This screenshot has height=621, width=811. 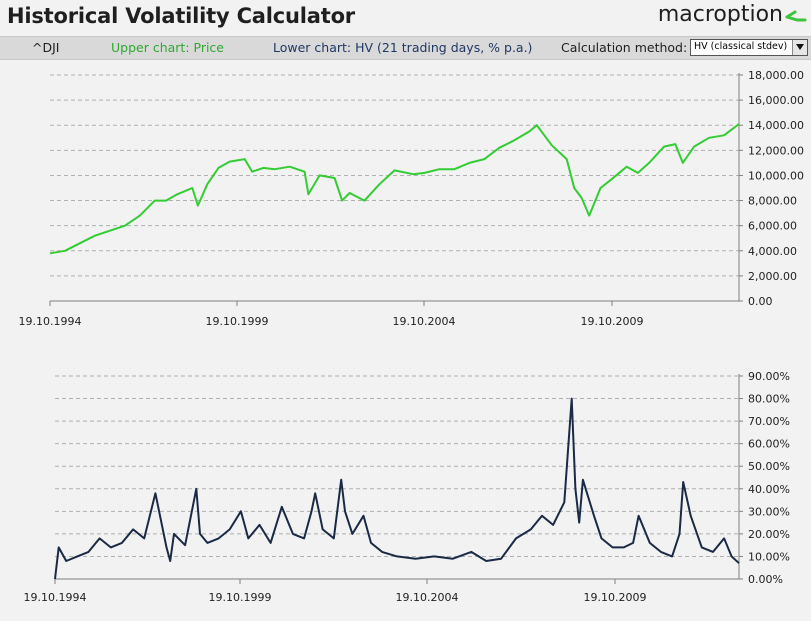 I want to click on hv-y-tick-label: 80.00%, so click(x=769, y=399).